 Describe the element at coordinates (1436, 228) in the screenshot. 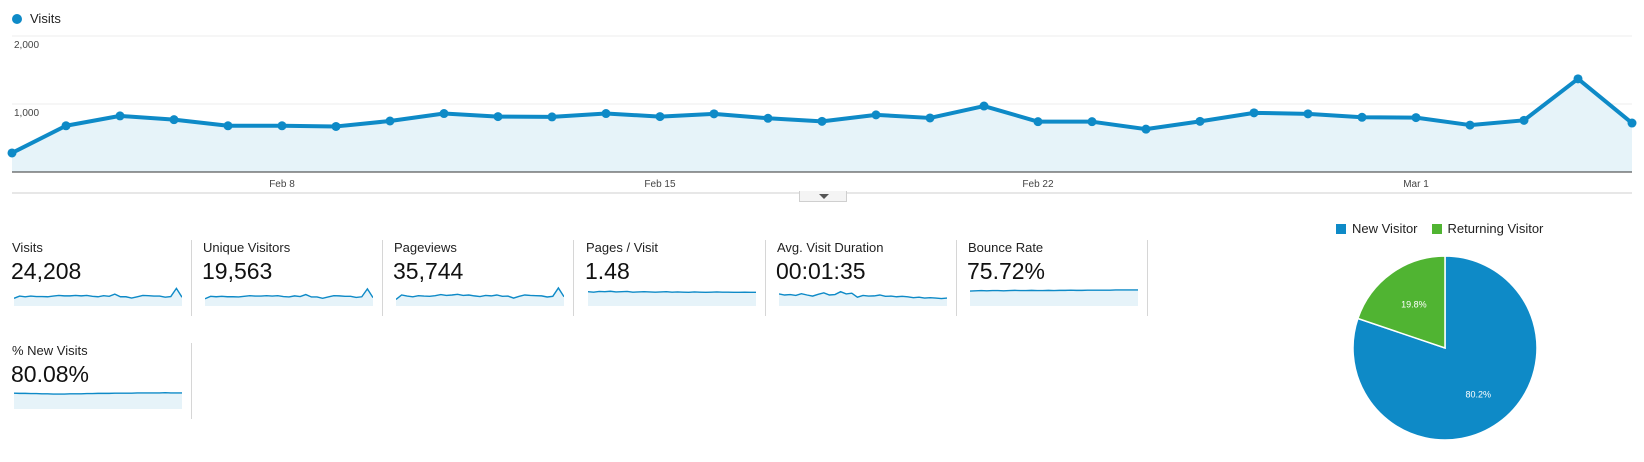

I see `returning-visitor-swatch` at that location.